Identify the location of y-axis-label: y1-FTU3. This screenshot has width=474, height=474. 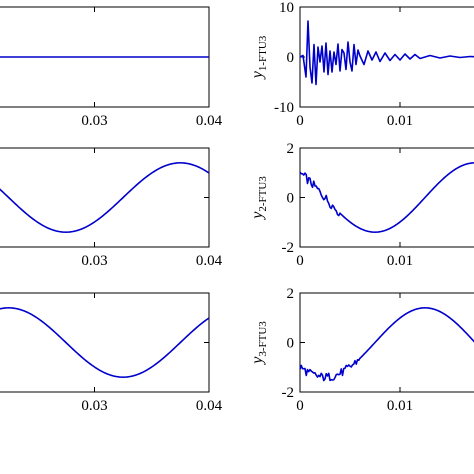
(259, 57).